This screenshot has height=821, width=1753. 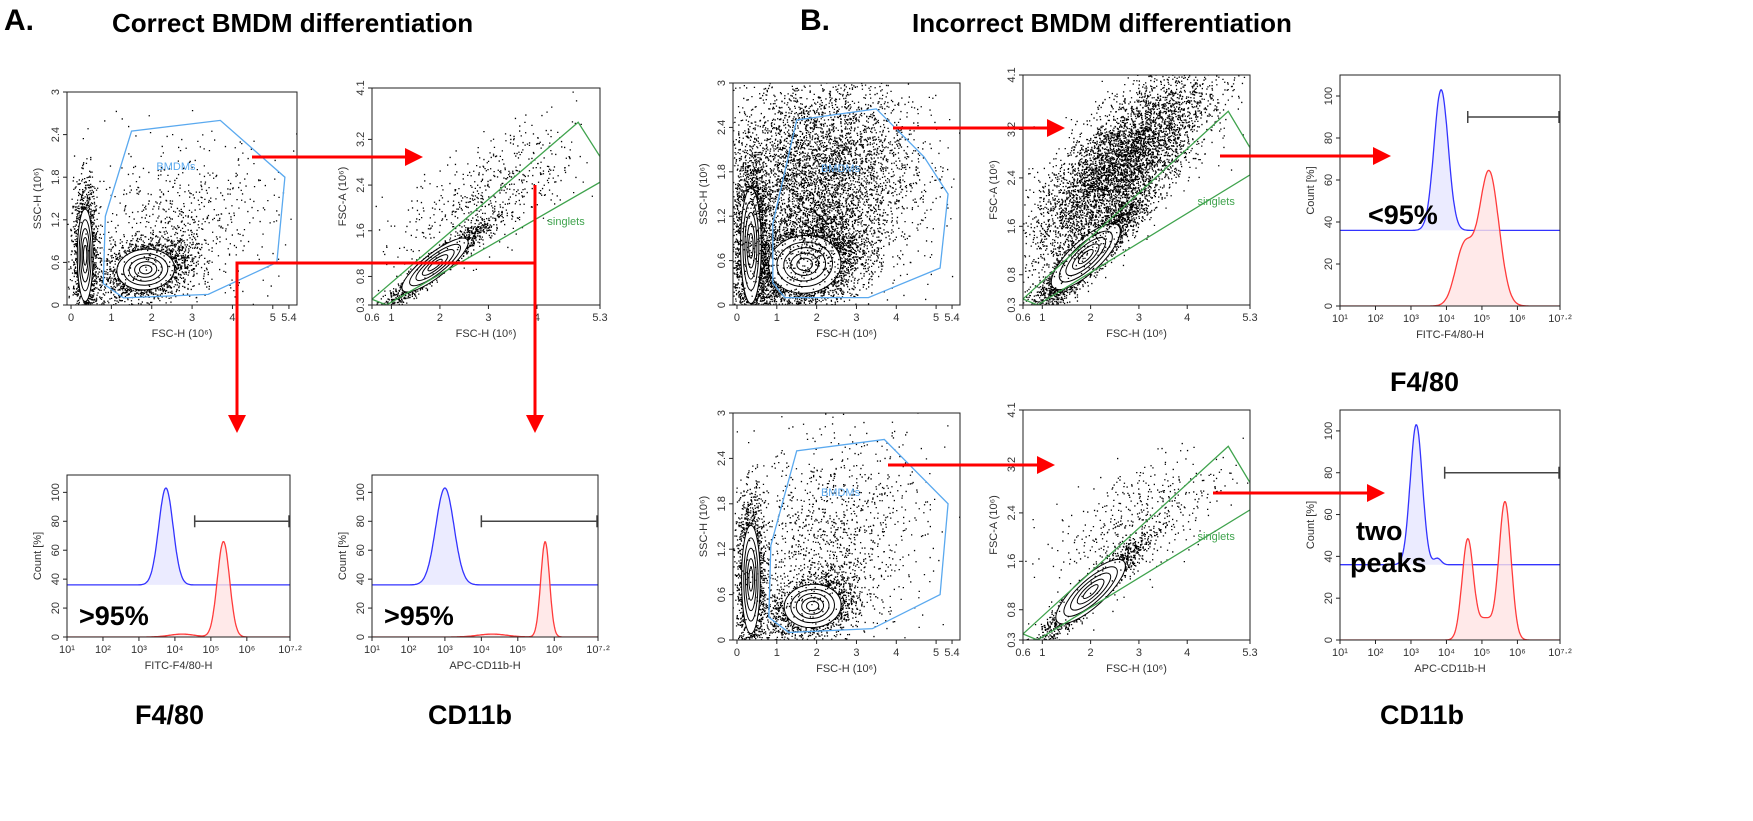 I want to click on y-tick-label: 4.1, so click(x=1012, y=74).